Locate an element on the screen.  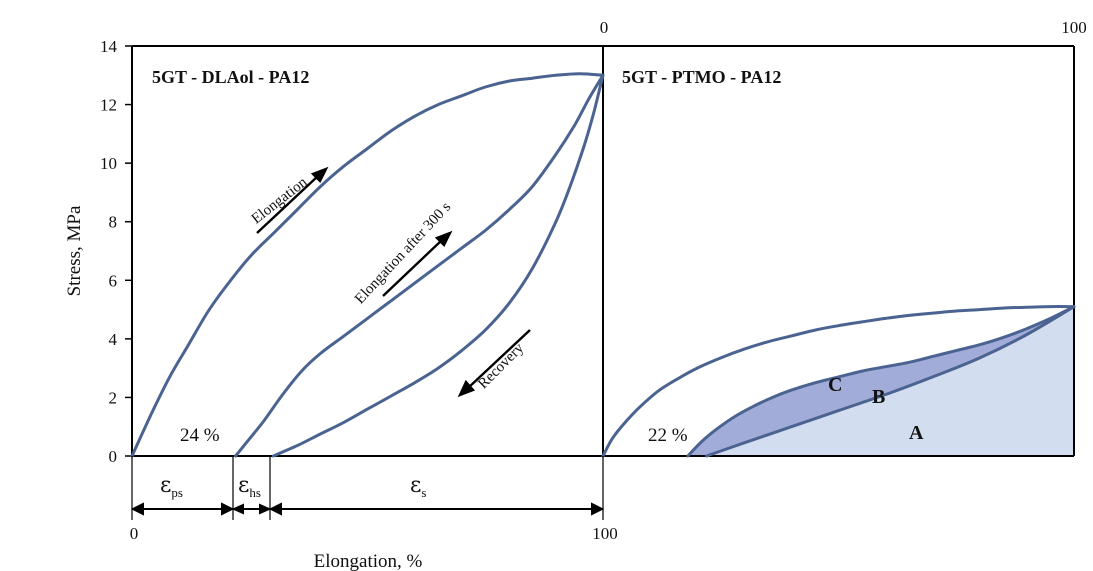
region-b-fill is located at coordinates (880, 381).